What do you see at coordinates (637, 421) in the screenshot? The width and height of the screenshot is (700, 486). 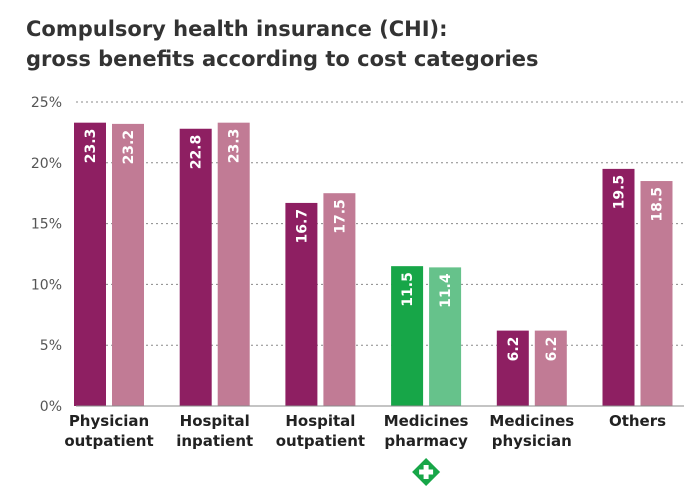 I see `x-category-label: Others` at bounding box center [637, 421].